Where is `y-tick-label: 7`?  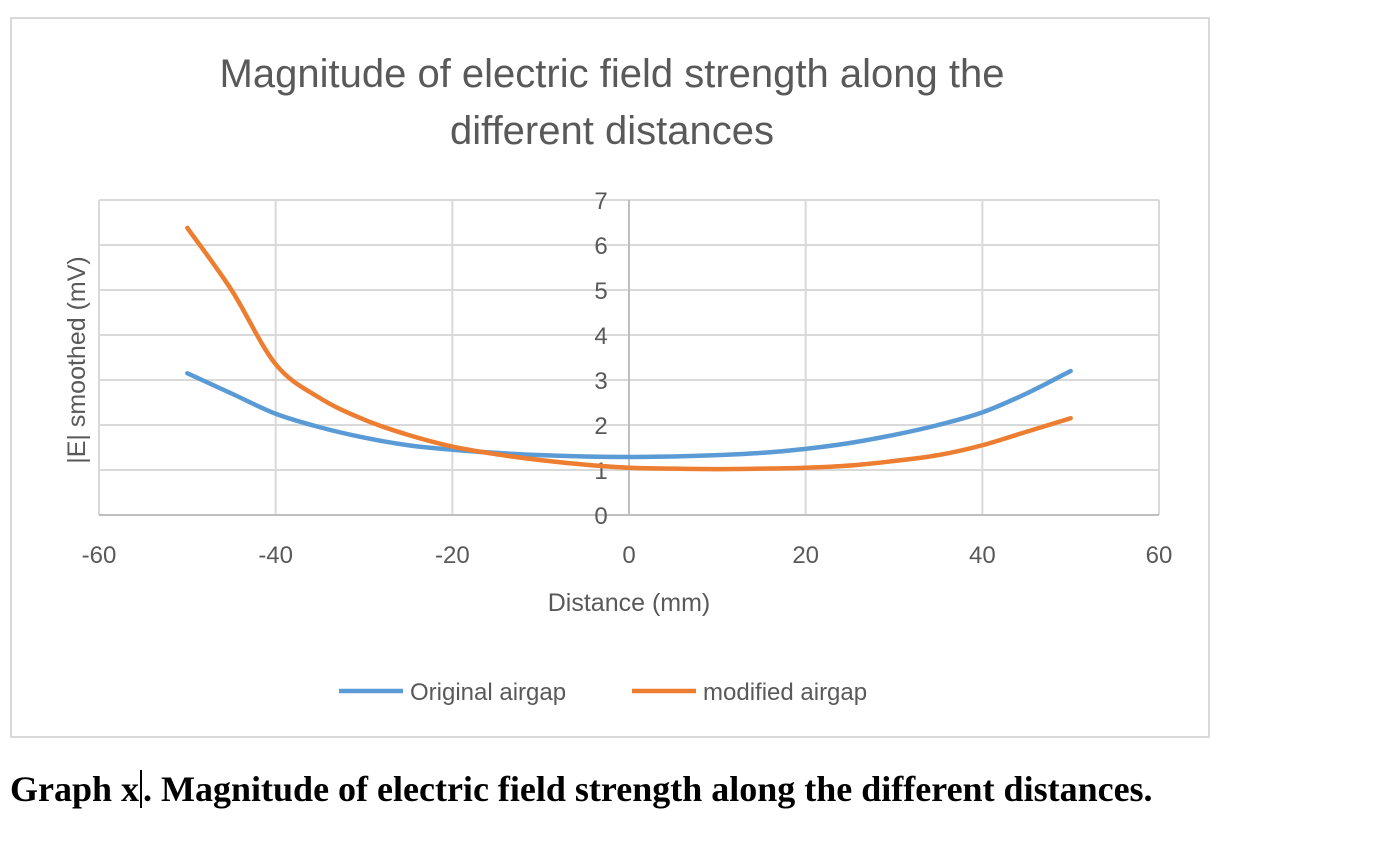
y-tick-label: 7 is located at coordinates (600, 201).